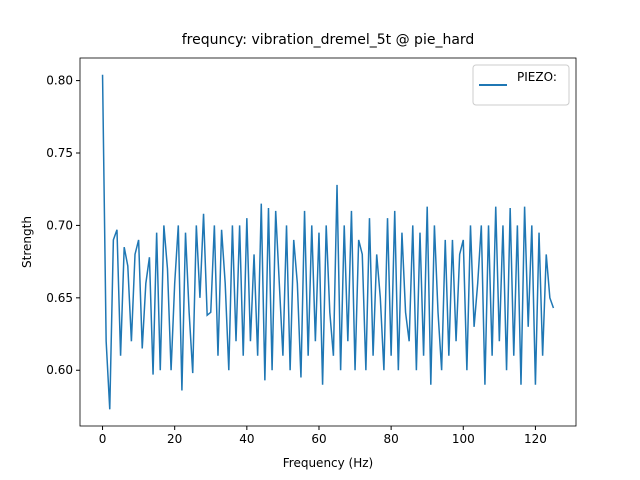 This screenshot has height=480, width=640. What do you see at coordinates (521, 85) in the screenshot?
I see `legend-box` at bounding box center [521, 85].